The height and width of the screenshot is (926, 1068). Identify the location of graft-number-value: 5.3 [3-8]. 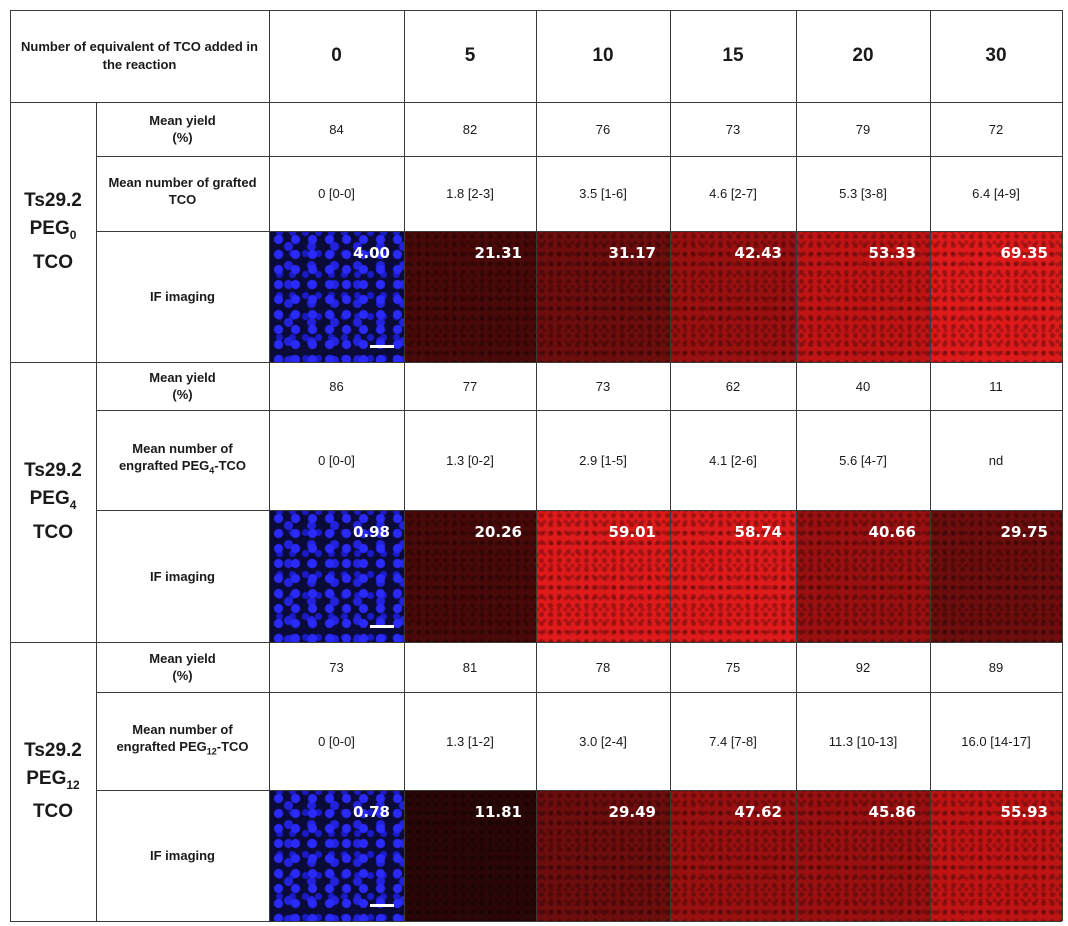
(863, 193).